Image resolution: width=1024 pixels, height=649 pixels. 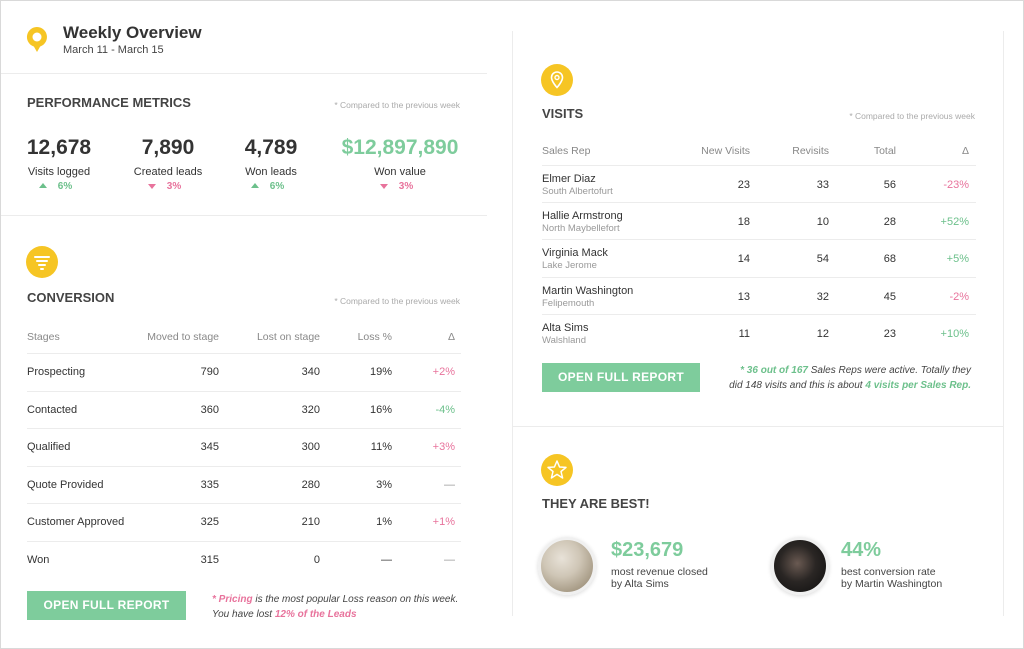 What do you see at coordinates (581, 229) in the screenshot?
I see `rep-location: North Maybellefort` at bounding box center [581, 229].